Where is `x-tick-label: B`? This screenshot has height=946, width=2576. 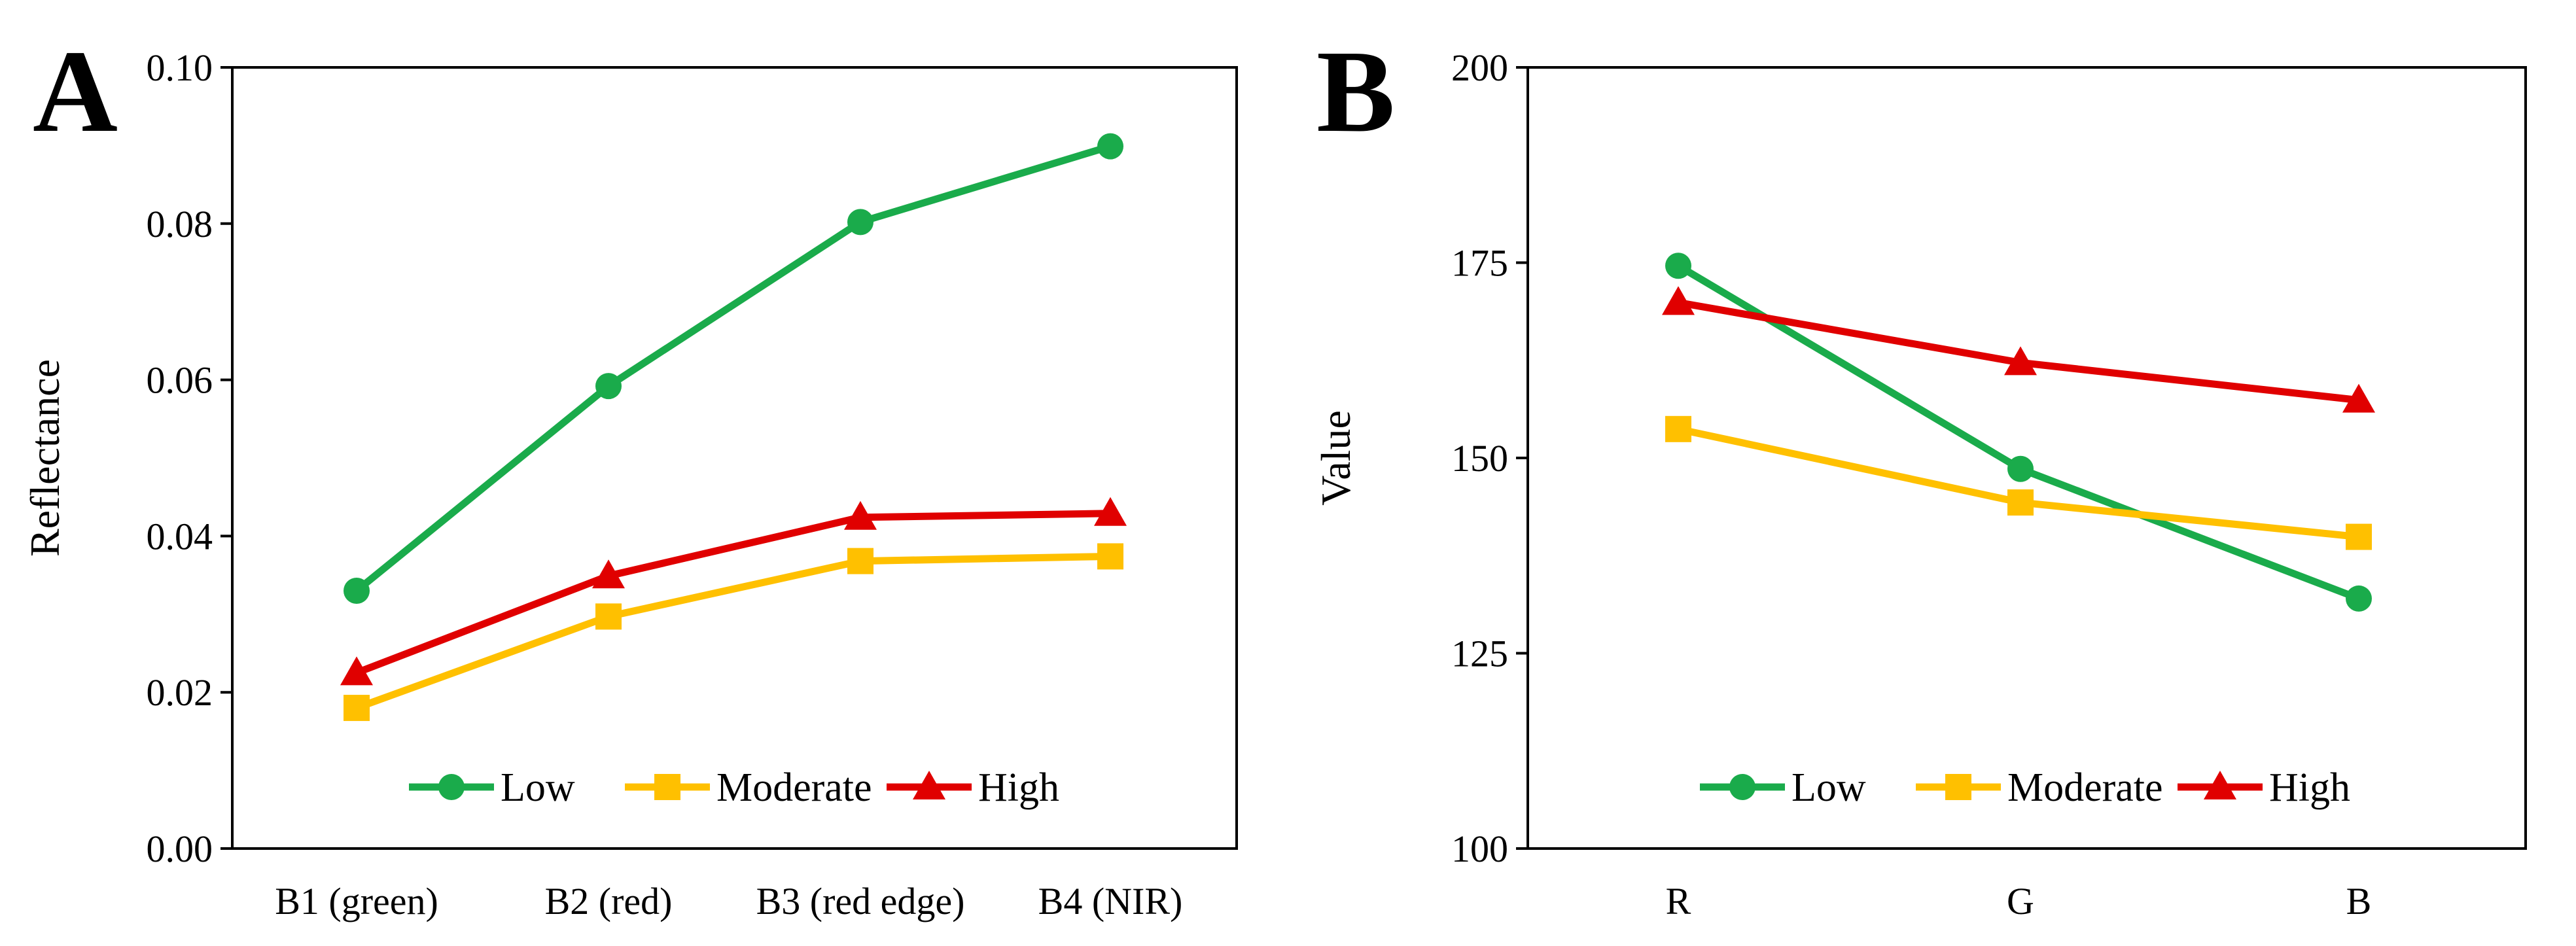
x-tick-label: B is located at coordinates (2359, 901).